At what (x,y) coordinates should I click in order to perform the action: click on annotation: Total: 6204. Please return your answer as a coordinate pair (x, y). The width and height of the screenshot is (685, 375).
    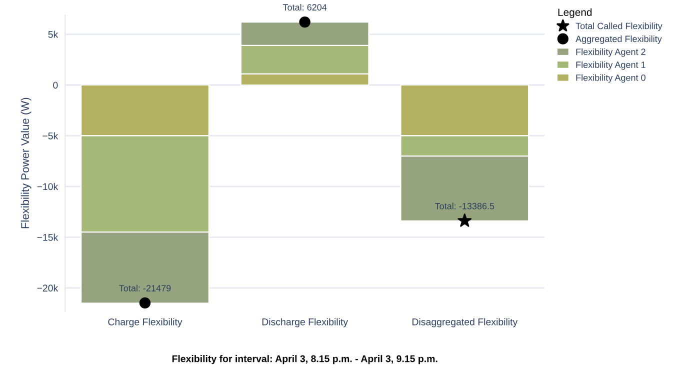
    Looking at the image, I should click on (304, 7).